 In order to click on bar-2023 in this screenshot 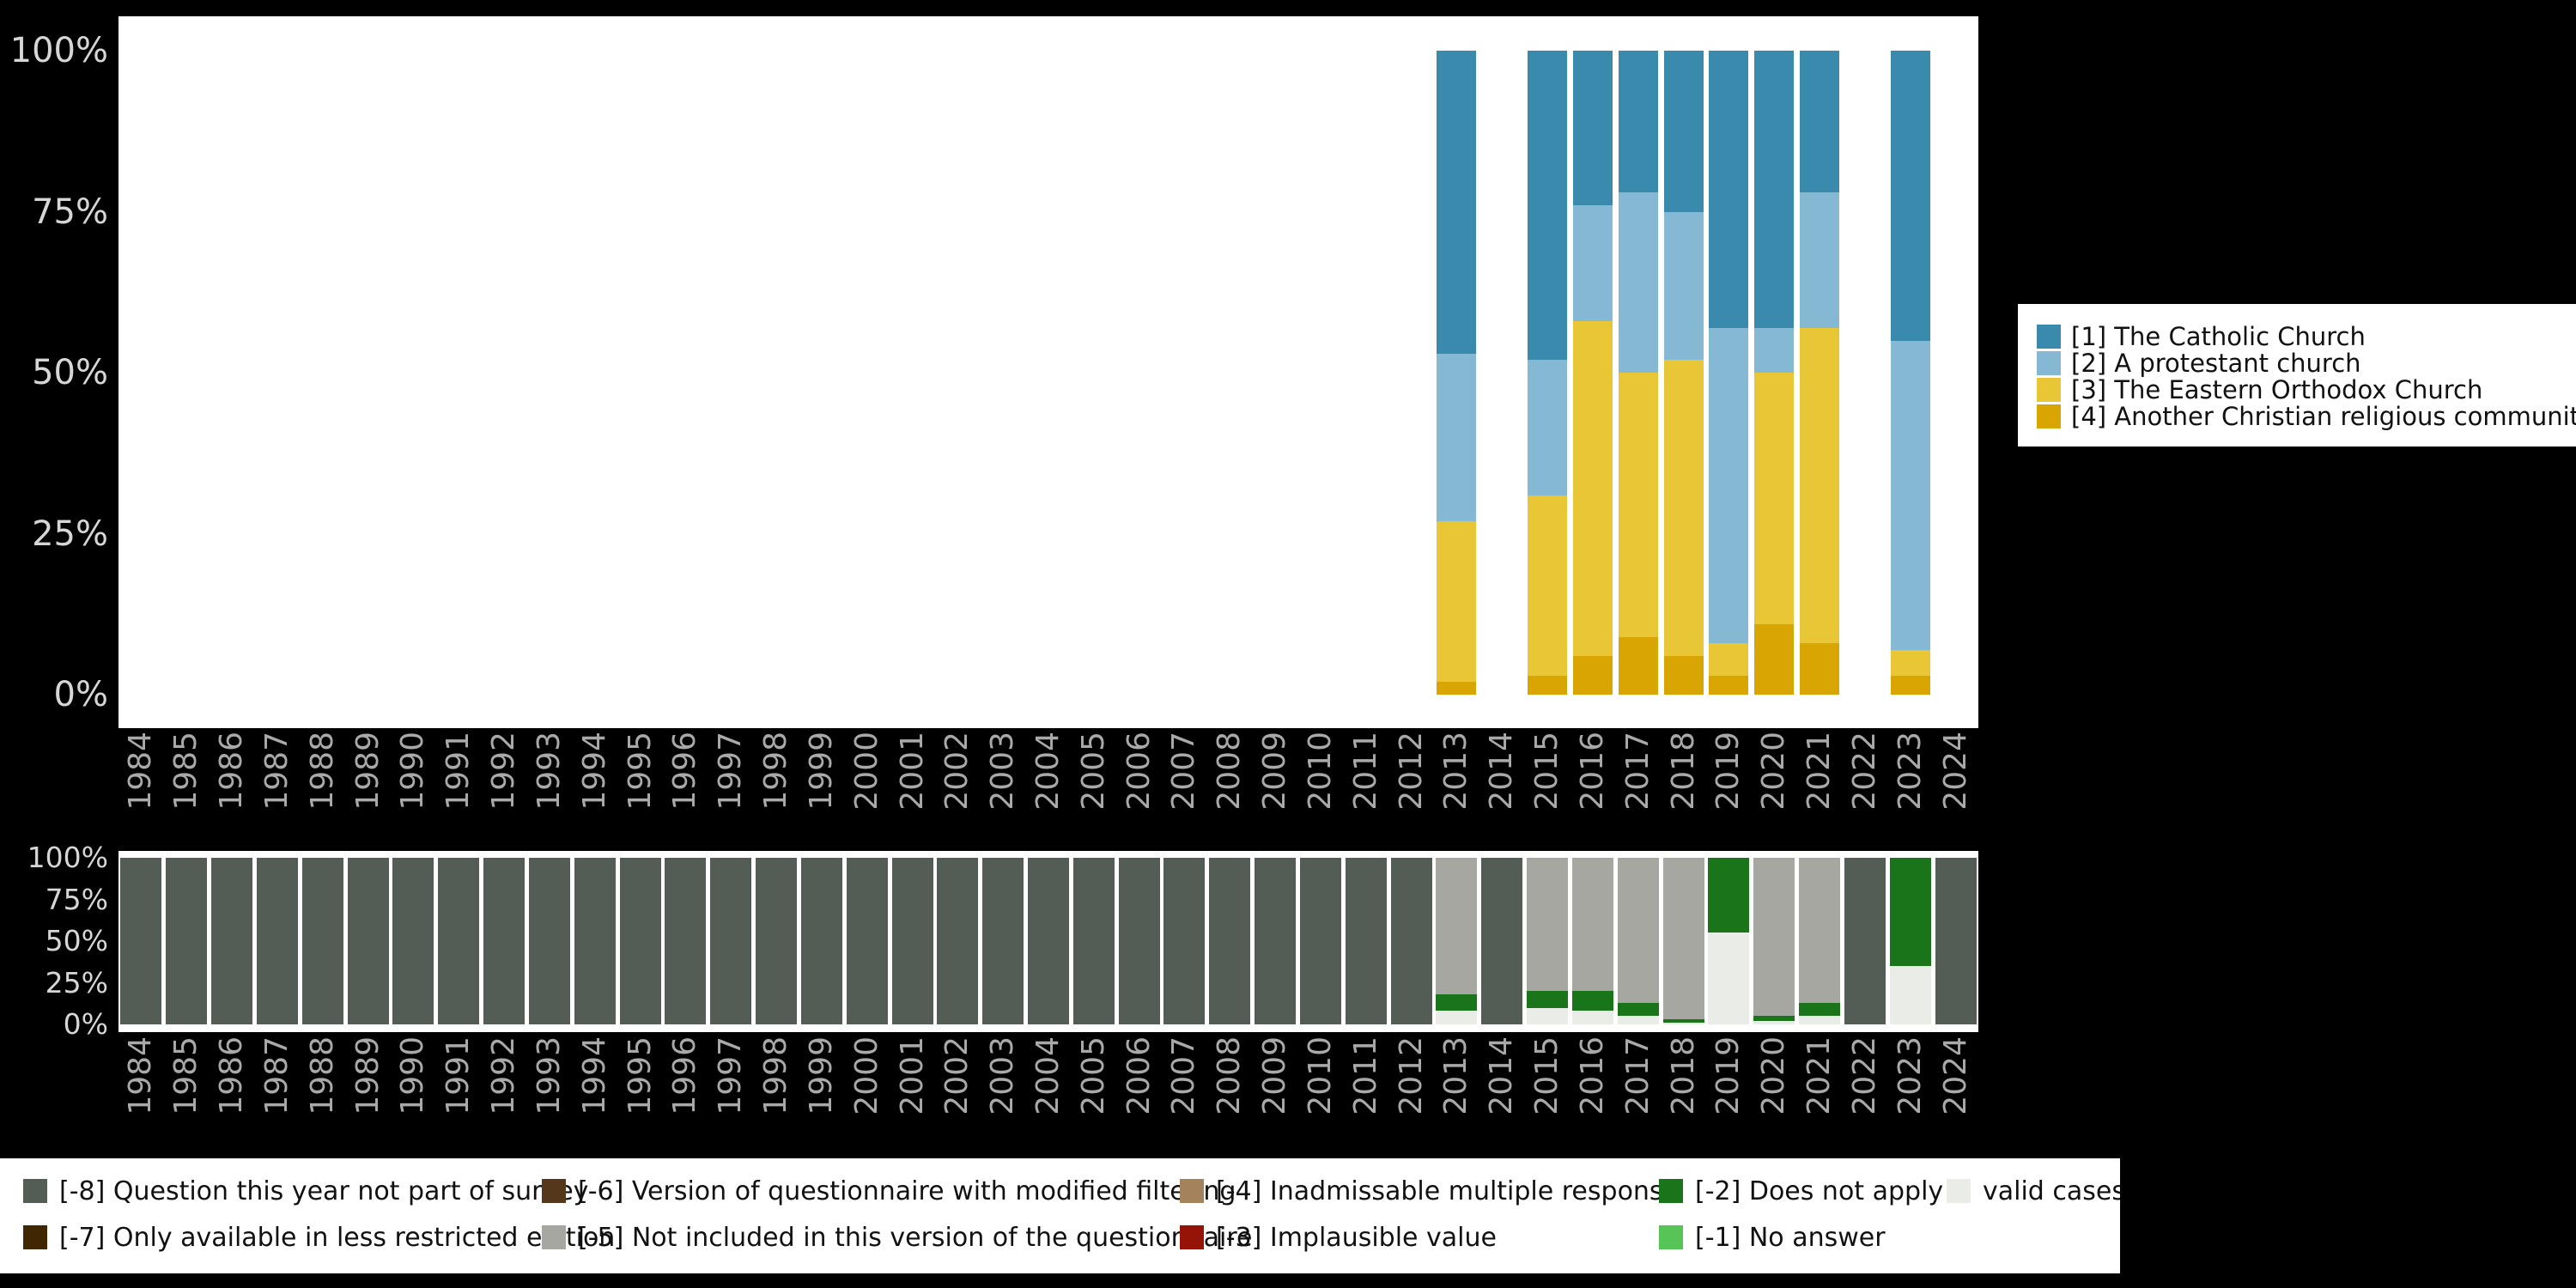, I will do `click(1910, 941)`.